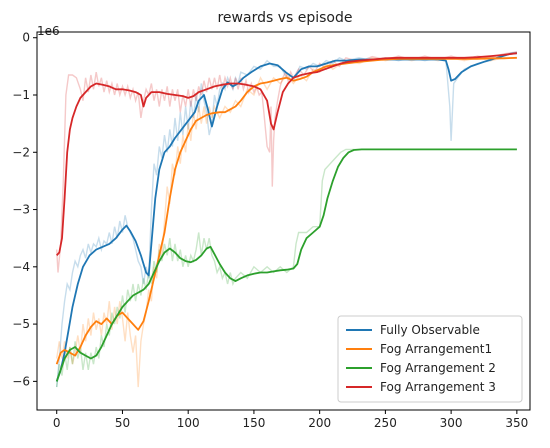 Image resolution: width=550 pixels, height=448 pixels. What do you see at coordinates (438, 387) in the screenshot?
I see `legend-label-3: Fog Arrangement 3` at bounding box center [438, 387].